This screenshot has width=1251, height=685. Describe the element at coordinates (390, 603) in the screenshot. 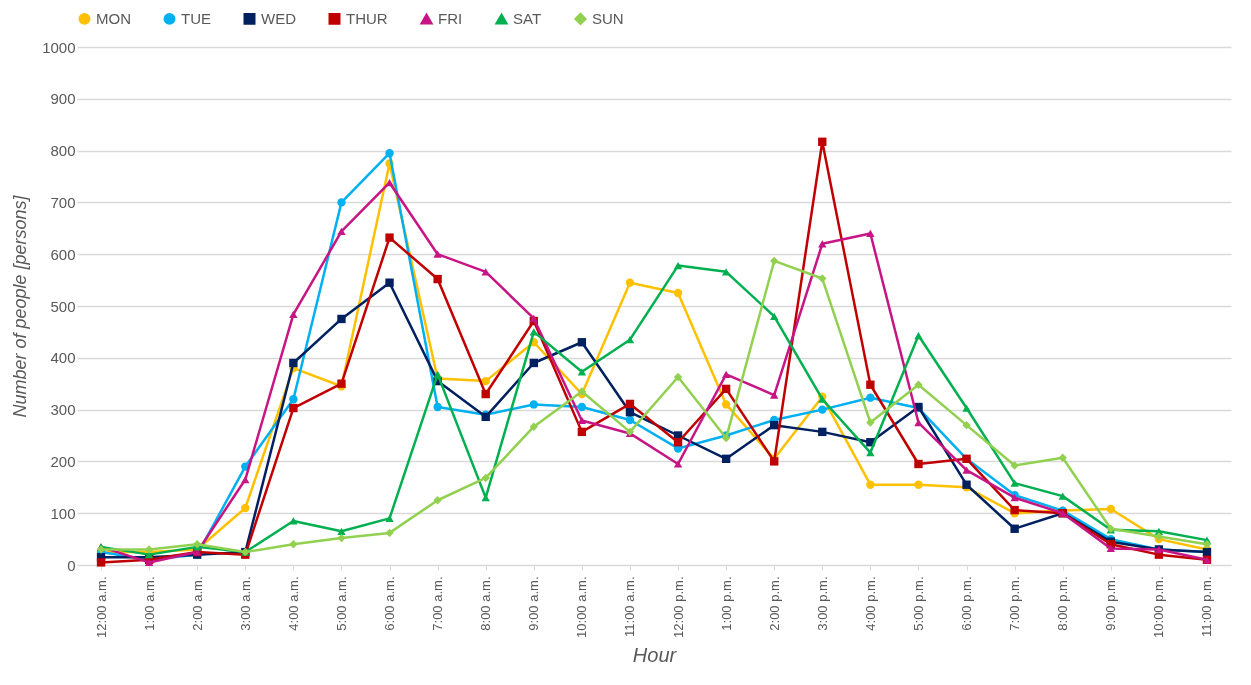

I see `x-tick-label: 6:00 a.m.` at that location.